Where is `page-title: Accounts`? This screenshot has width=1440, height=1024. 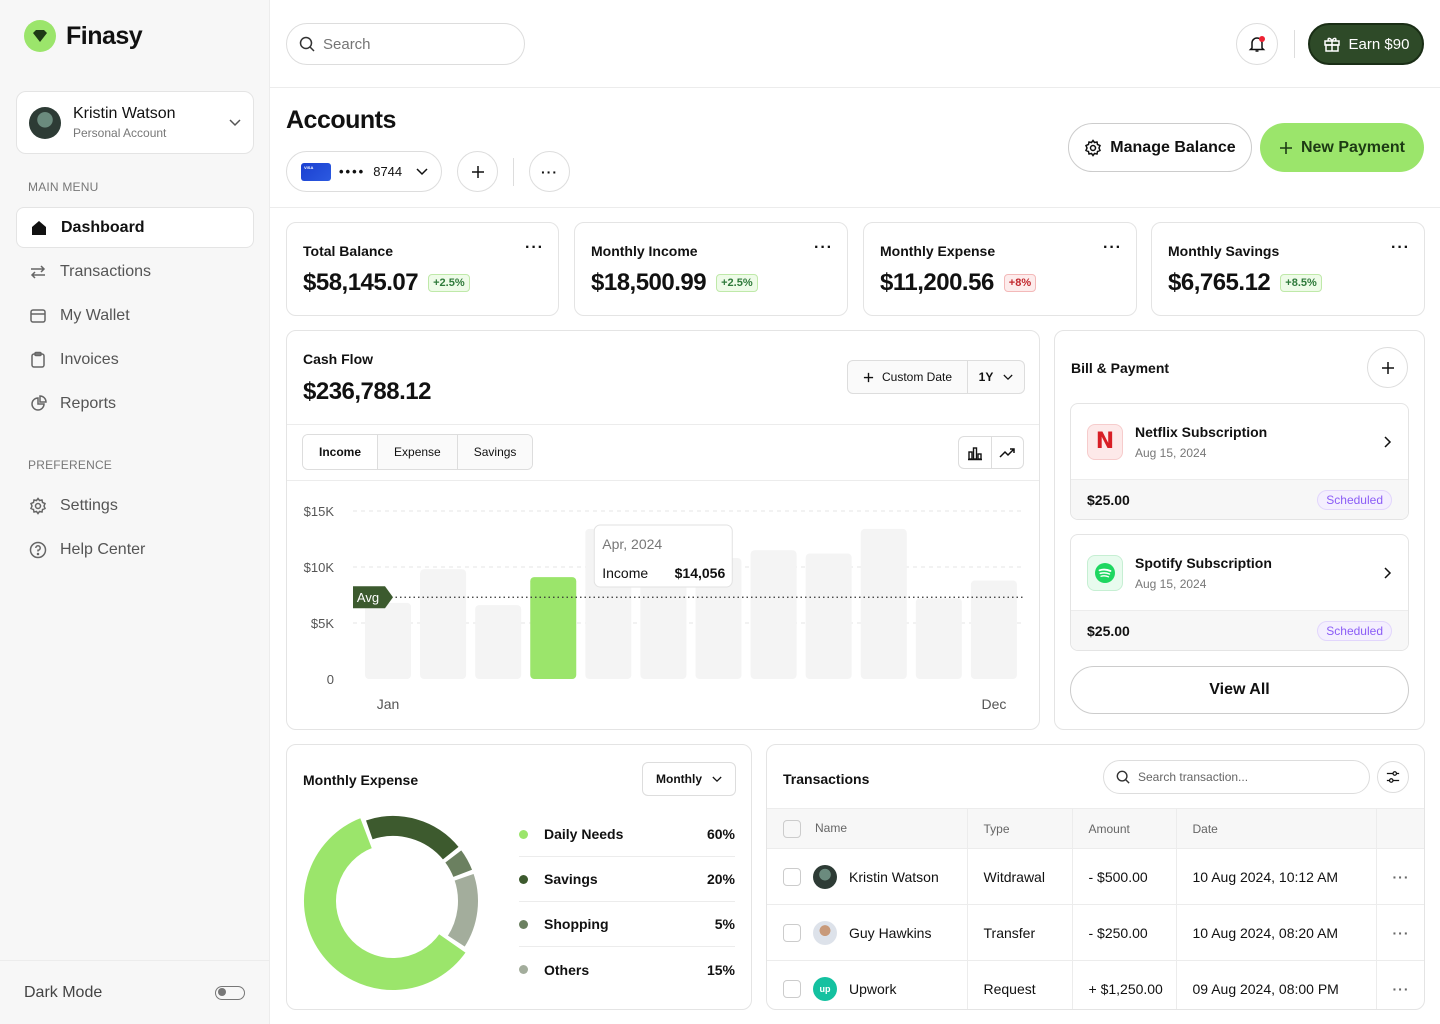
page-title: Accounts is located at coordinates (341, 120).